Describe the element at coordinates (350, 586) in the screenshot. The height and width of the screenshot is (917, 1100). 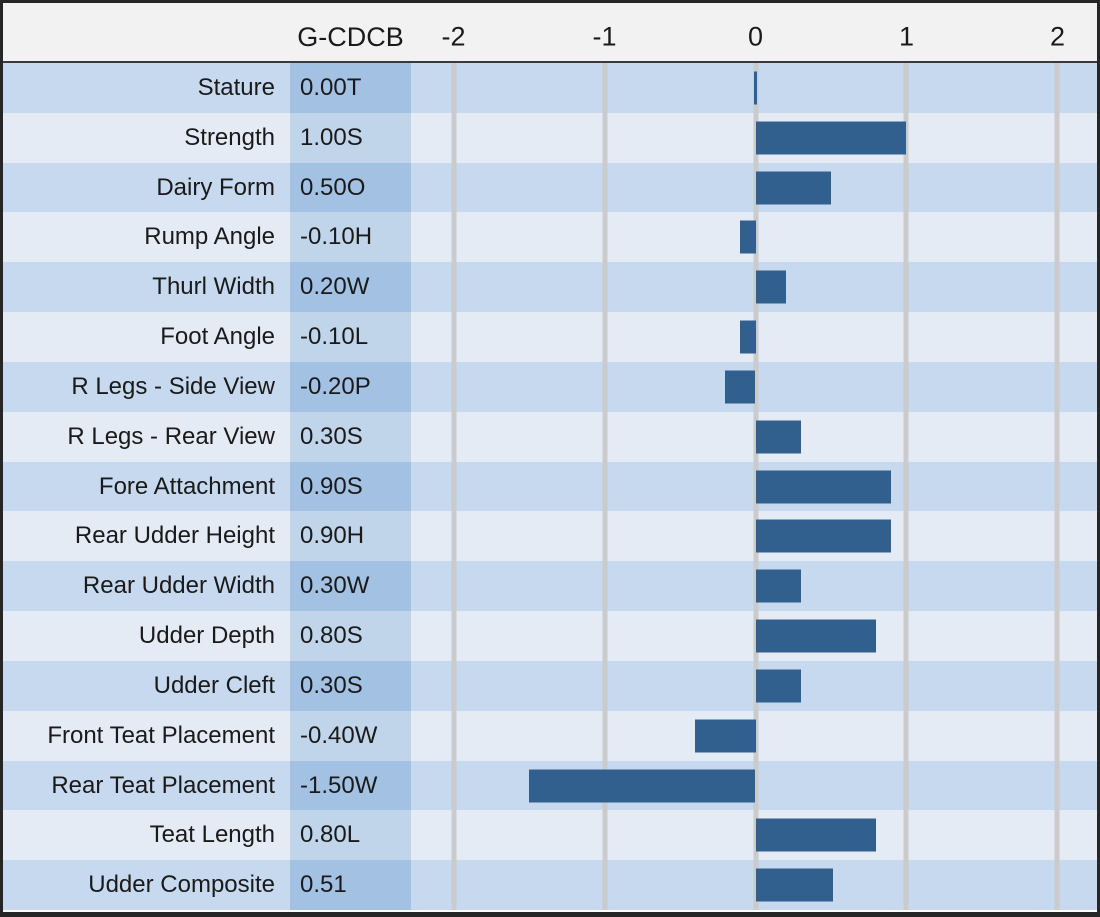
I see `trait-value: 0.30W` at that location.